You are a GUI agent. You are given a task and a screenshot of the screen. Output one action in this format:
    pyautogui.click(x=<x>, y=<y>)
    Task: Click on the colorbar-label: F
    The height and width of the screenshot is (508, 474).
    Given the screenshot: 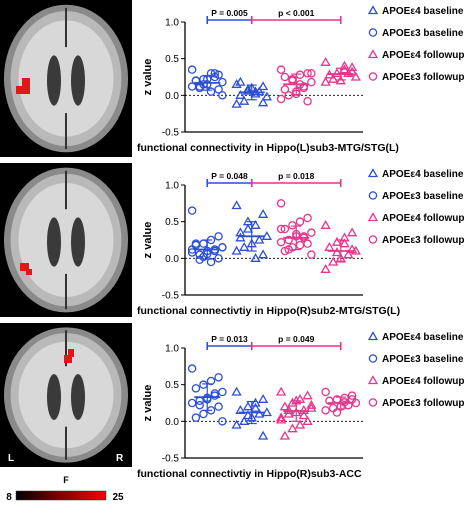 What is the action you would take?
    pyautogui.click(x=66, y=480)
    